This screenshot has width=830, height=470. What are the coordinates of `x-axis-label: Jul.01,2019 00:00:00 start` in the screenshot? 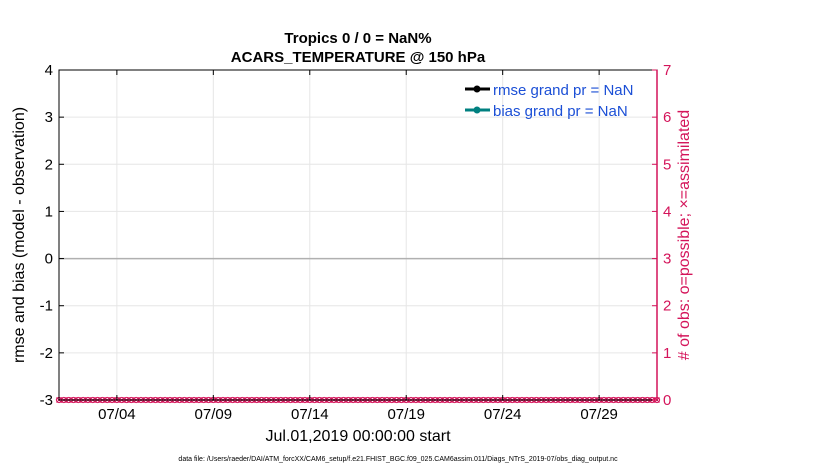 It's located at (358, 436).